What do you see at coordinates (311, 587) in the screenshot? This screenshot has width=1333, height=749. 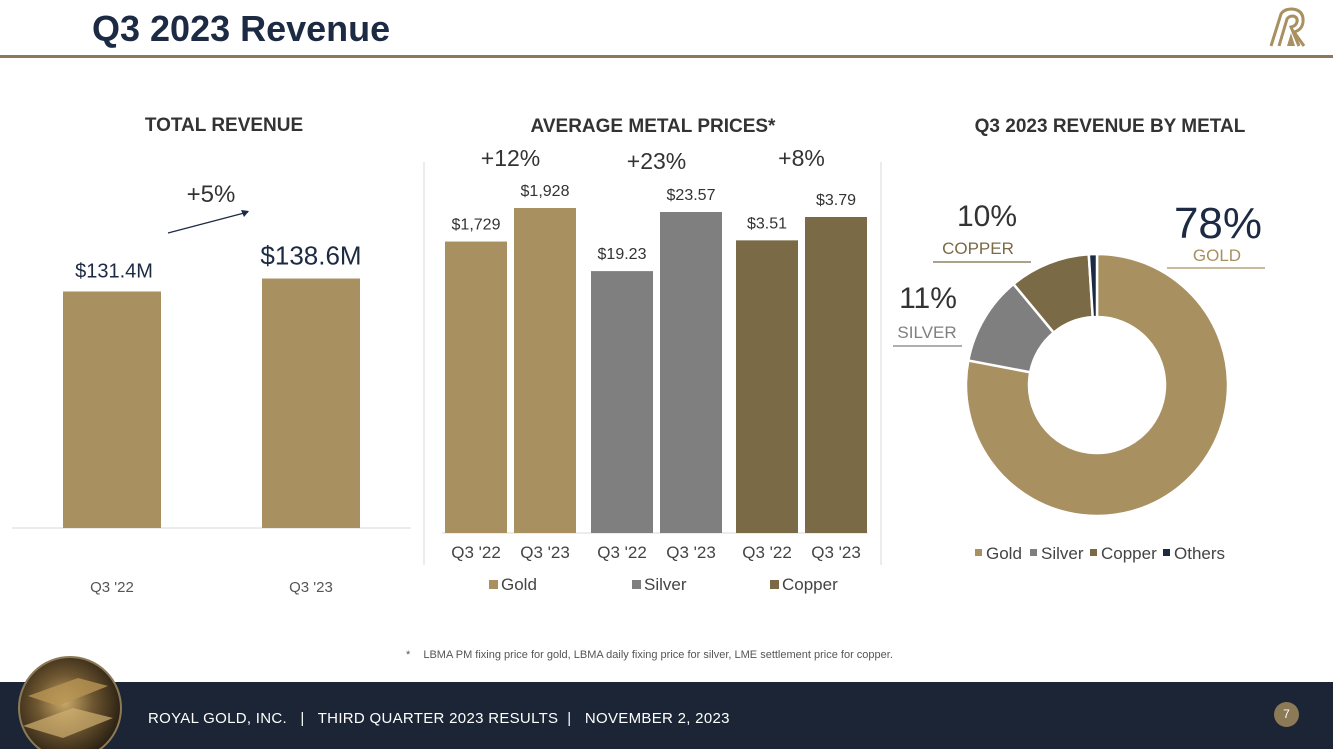 I see `total-revenue-tick-label: Q3 '23` at bounding box center [311, 587].